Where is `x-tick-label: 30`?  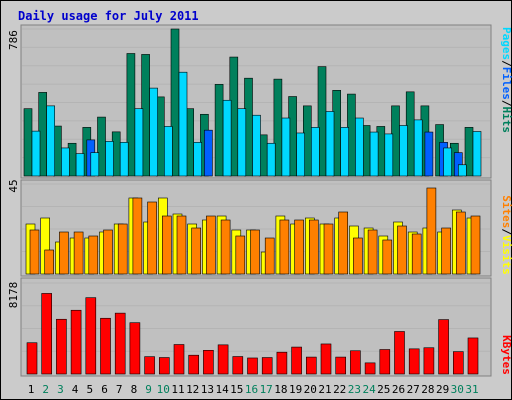
x-tick-label: 30 is located at coordinates (457, 389).